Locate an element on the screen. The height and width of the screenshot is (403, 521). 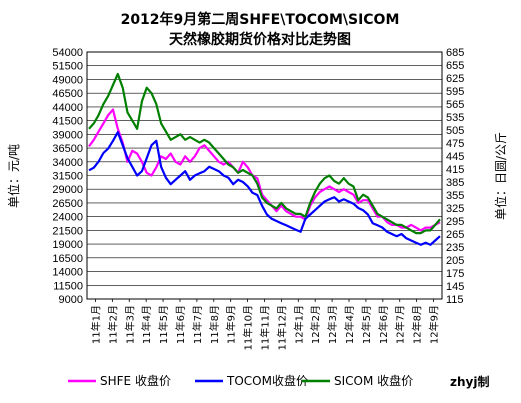
x-tick-label: 12年6月 is located at coordinates (383, 324).